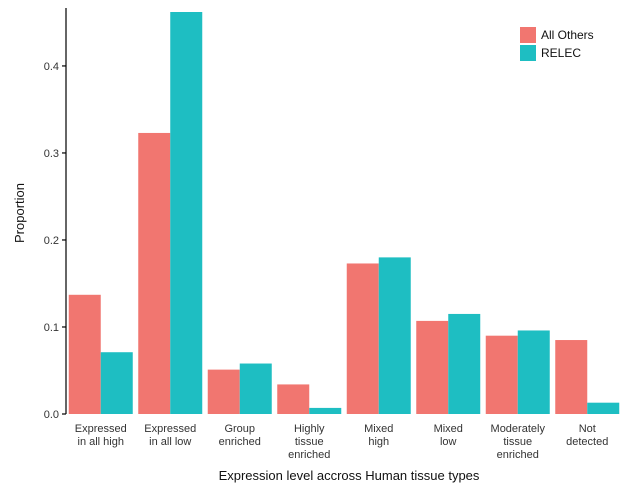 The image size is (627, 485). I want to click on x-tick-label-line: in all high, so click(101, 442).